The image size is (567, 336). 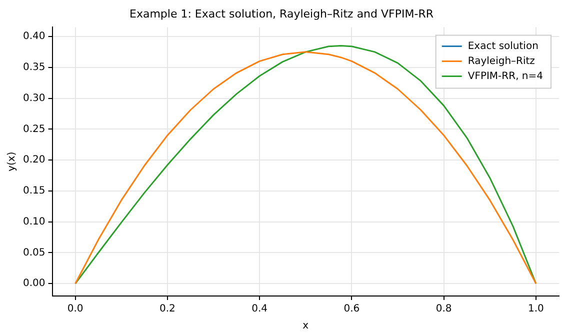 What do you see at coordinates (34, 67) in the screenshot?
I see `y-tick-label: 0.35` at bounding box center [34, 67].